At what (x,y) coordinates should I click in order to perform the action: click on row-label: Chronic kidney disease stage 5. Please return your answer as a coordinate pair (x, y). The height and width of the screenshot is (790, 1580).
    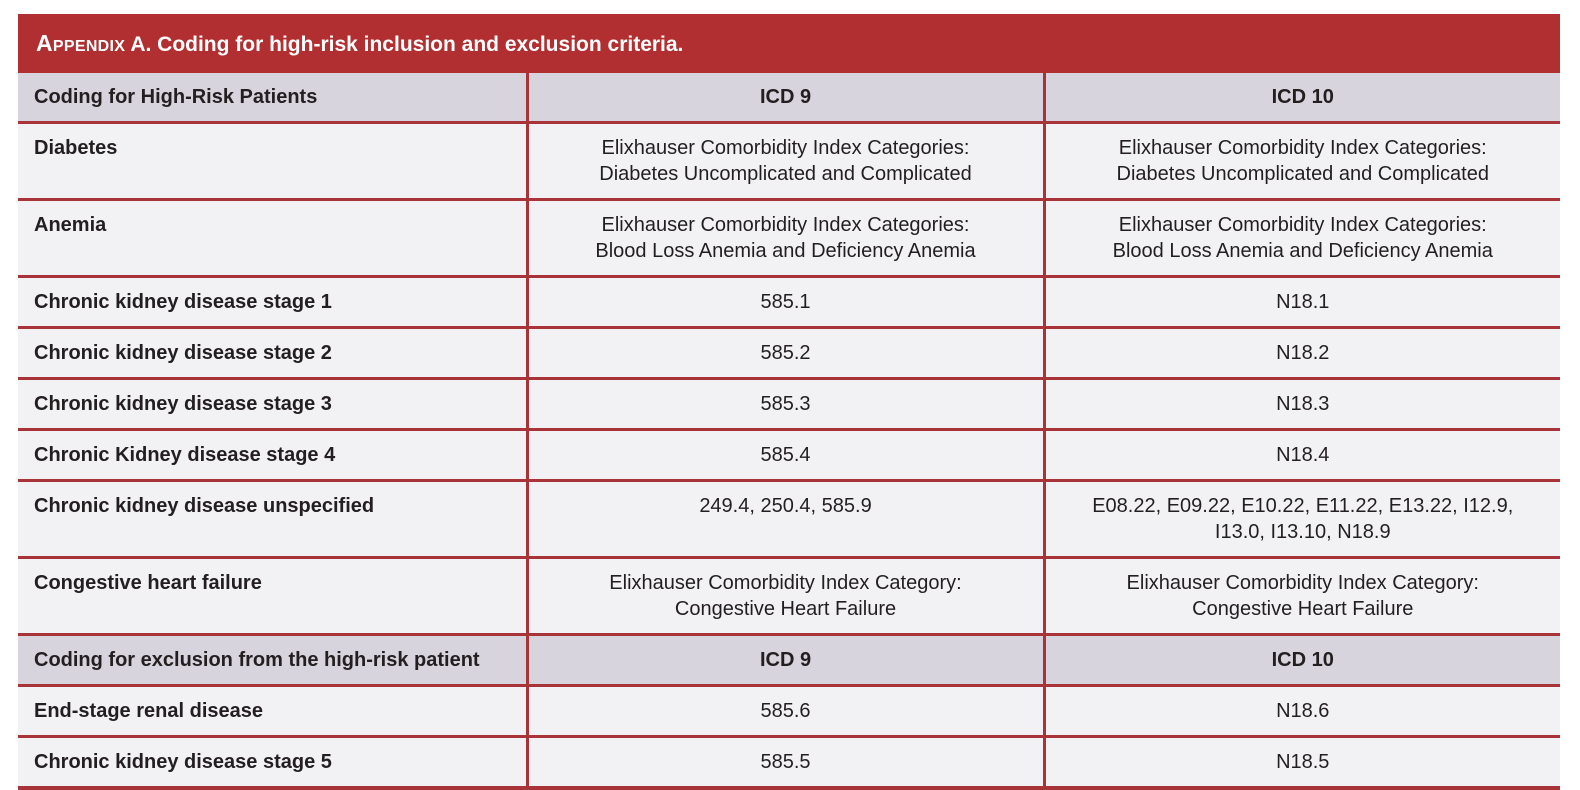
    Looking at the image, I should click on (272, 761).